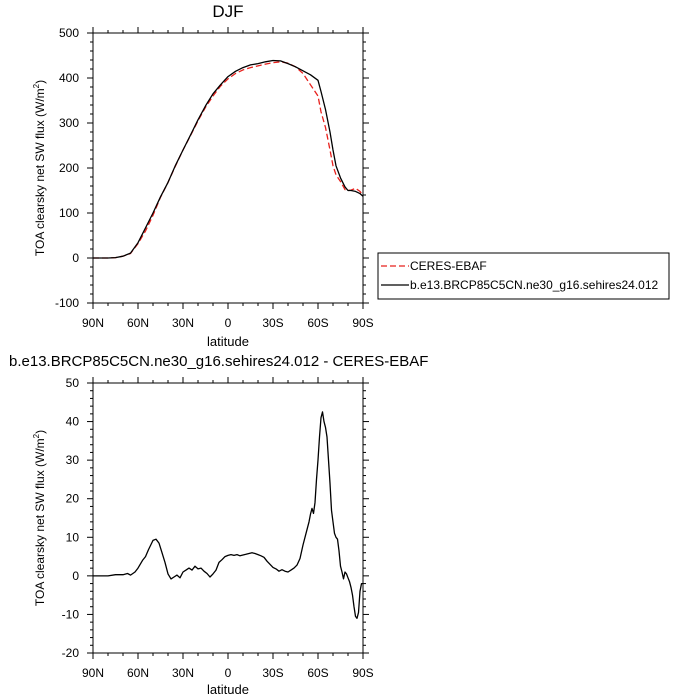 The image size is (700, 700). Describe the element at coordinates (362, 673) in the screenshot. I see `bottom-x-tick-label: 90S` at that location.